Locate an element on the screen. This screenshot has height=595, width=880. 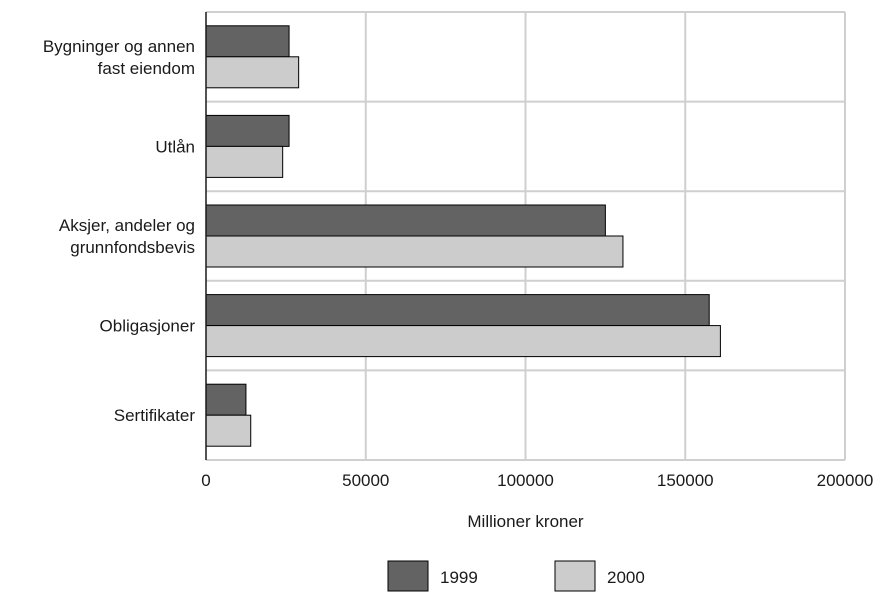
category-label-line: grunnfondsbevis is located at coordinates (132, 247).